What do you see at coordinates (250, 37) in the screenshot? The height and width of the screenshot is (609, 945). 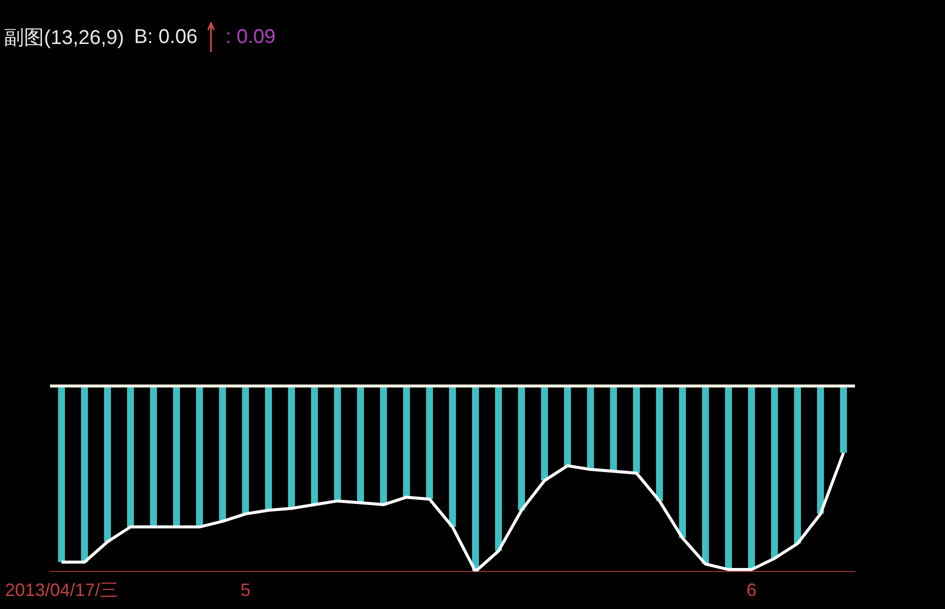 I see `text: : 0.09` at bounding box center [250, 37].